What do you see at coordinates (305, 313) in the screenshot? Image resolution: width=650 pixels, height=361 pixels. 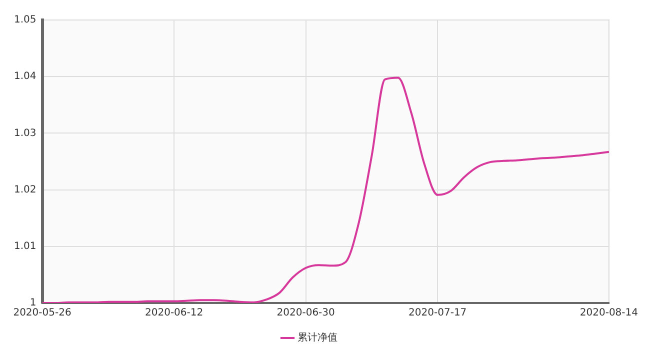 I see `x-tick-label: 2020-06-30` at bounding box center [305, 313].